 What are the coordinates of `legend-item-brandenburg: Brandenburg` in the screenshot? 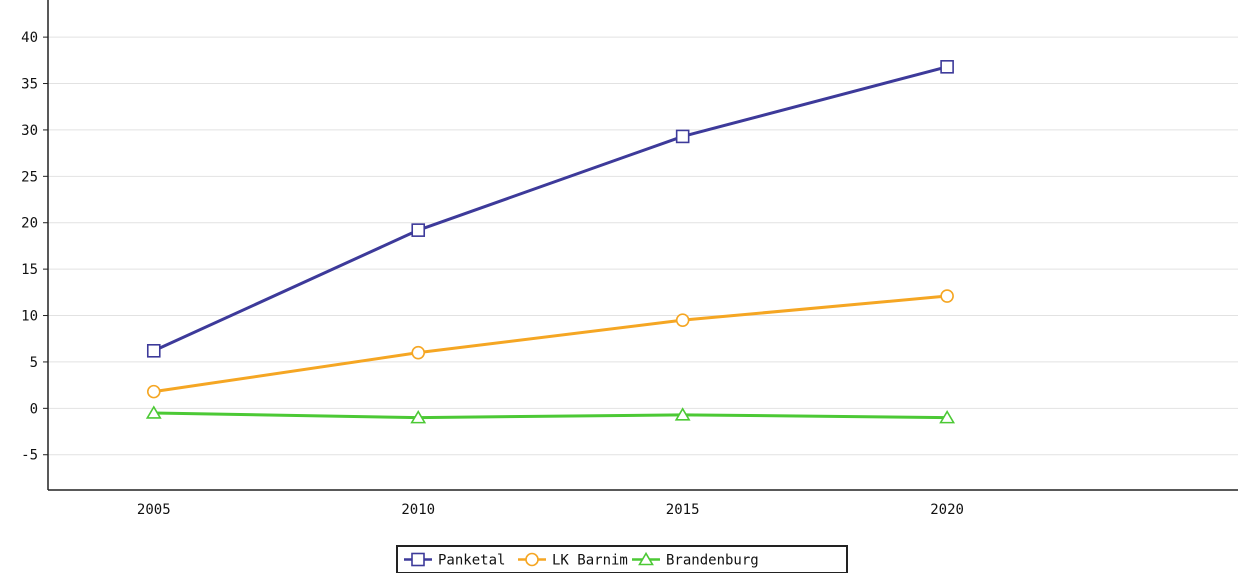 It's located at (695, 560).